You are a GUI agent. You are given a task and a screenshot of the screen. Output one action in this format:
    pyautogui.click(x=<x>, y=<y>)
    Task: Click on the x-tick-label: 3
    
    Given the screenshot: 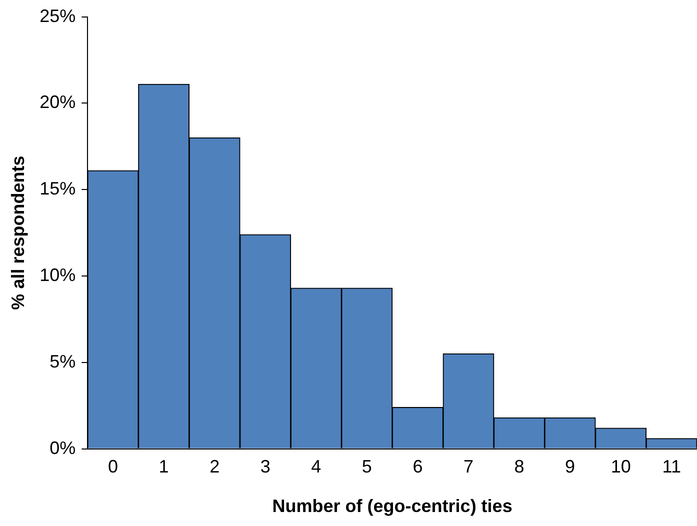 What is the action you would take?
    pyautogui.click(x=265, y=466)
    